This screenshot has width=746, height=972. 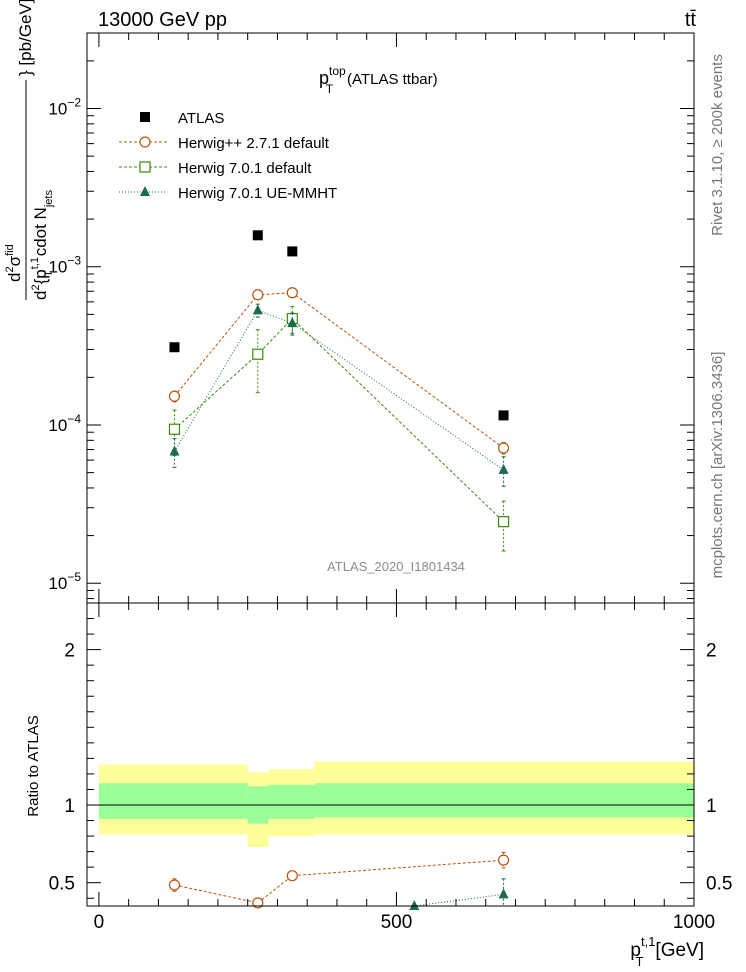 I want to click on legend-herwig7-marker, so click(x=145, y=167).